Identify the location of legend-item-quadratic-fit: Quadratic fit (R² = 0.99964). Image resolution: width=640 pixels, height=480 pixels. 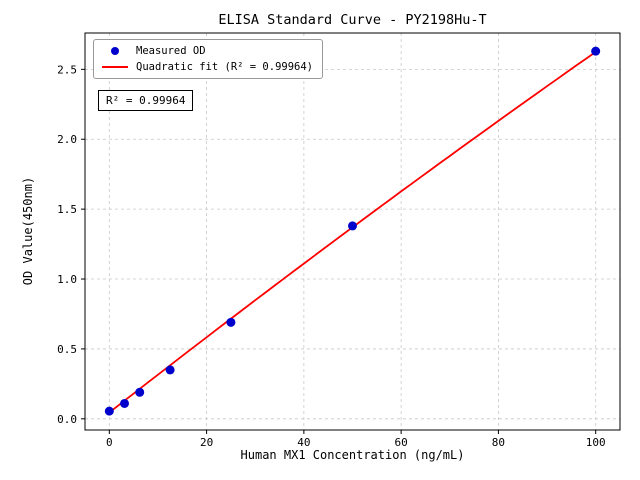
(207, 67).